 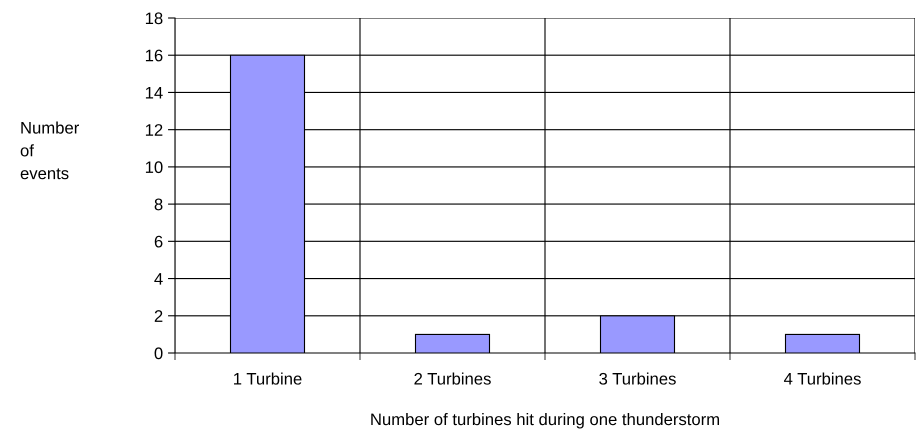 I want to click on y-tick-label: 8, so click(x=158, y=204).